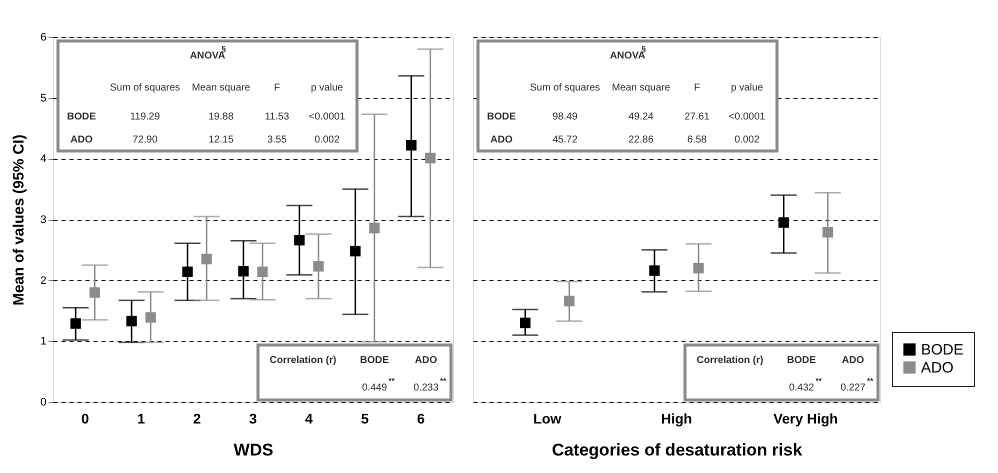 This screenshot has width=998, height=473. What do you see at coordinates (379, 385) in the screenshot?
I see `annotation: 0.449**` at bounding box center [379, 385].